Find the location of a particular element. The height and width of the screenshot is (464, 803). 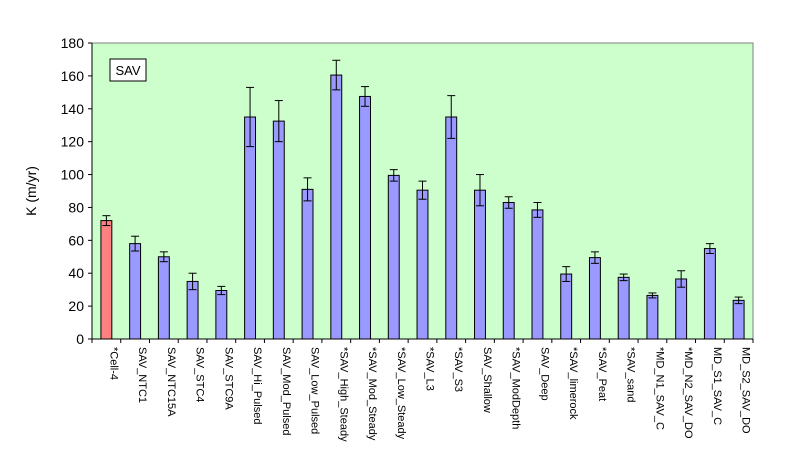

y-tick-label: 120 is located at coordinates (73, 142).